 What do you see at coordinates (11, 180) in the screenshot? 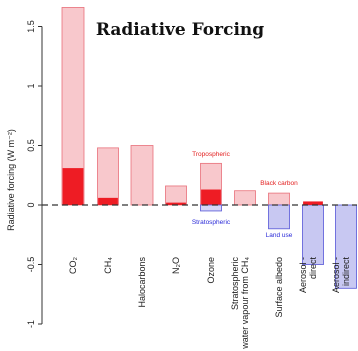
I see `y-axis-label: Radiative forcing (W m⁻²)` at bounding box center [11, 180].